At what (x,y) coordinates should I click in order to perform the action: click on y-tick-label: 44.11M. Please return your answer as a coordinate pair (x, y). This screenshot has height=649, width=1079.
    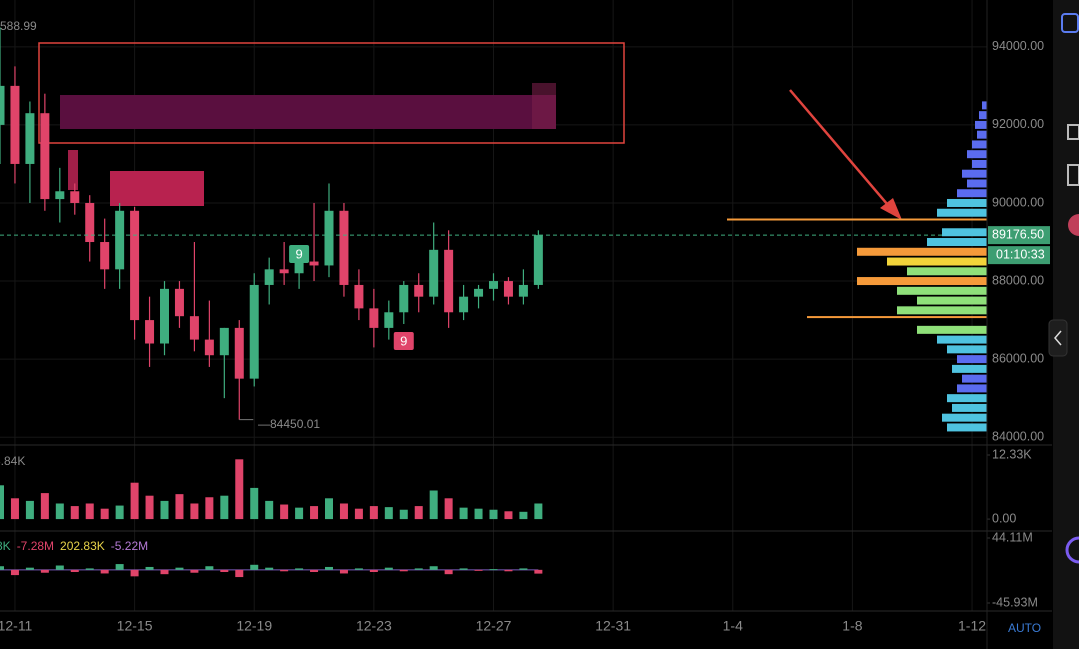
    Looking at the image, I should click on (1012, 537).